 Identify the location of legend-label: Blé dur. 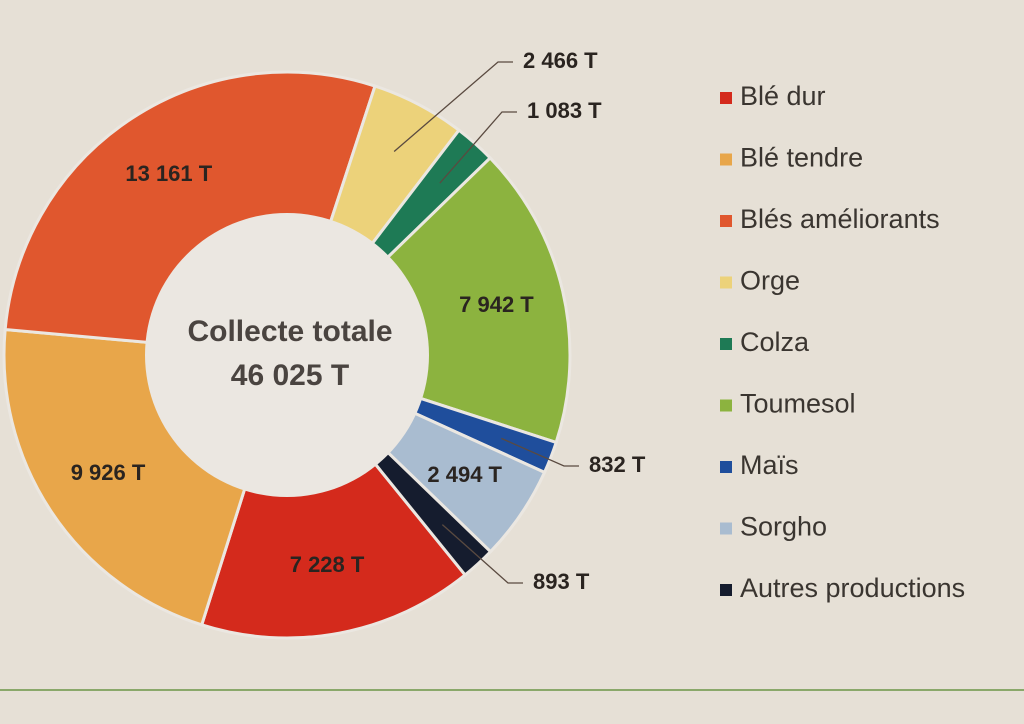
(783, 96).